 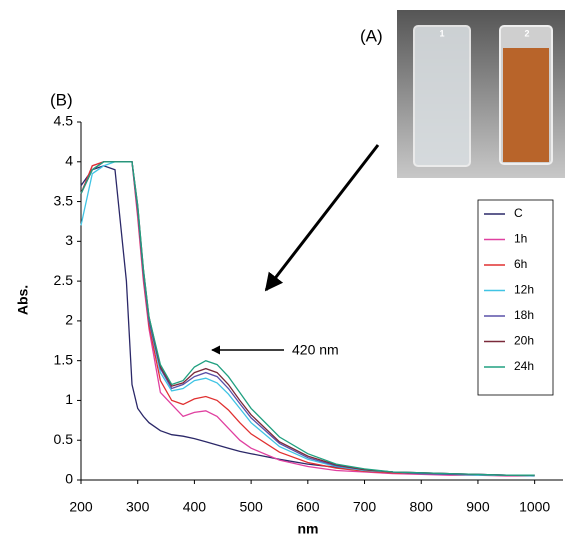 I want to click on photo: 1 2, so click(x=481, y=94).